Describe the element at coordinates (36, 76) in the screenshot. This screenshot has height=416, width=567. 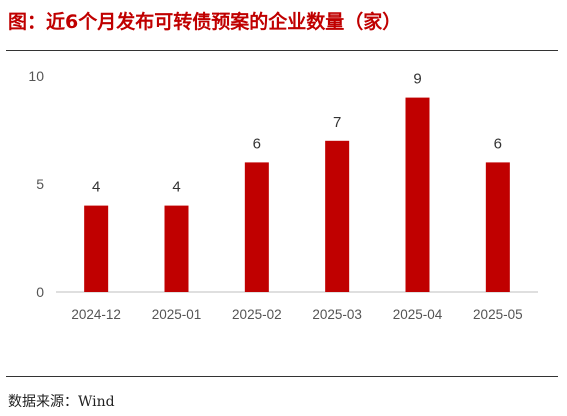
I see `y-tick-label: 10` at that location.